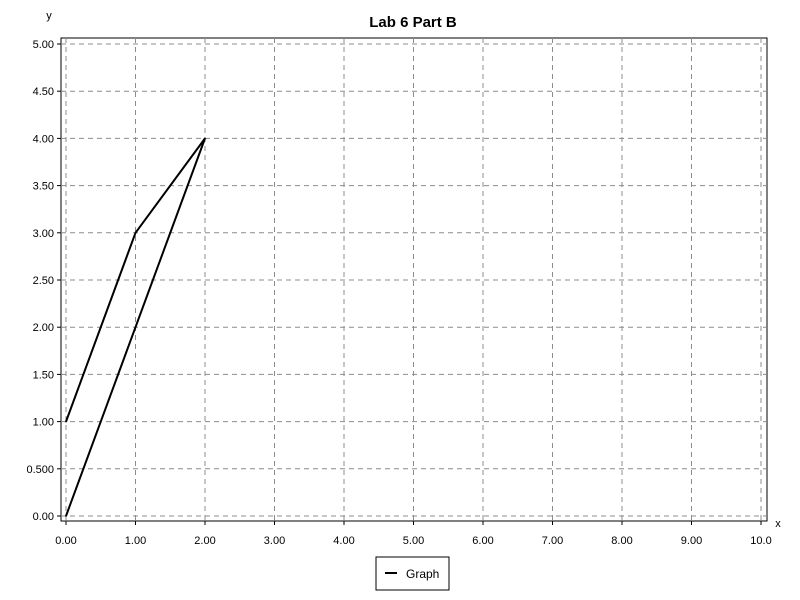 The width and height of the screenshot is (800, 600). What do you see at coordinates (422, 574) in the screenshot?
I see `legend-label: Graph` at bounding box center [422, 574].